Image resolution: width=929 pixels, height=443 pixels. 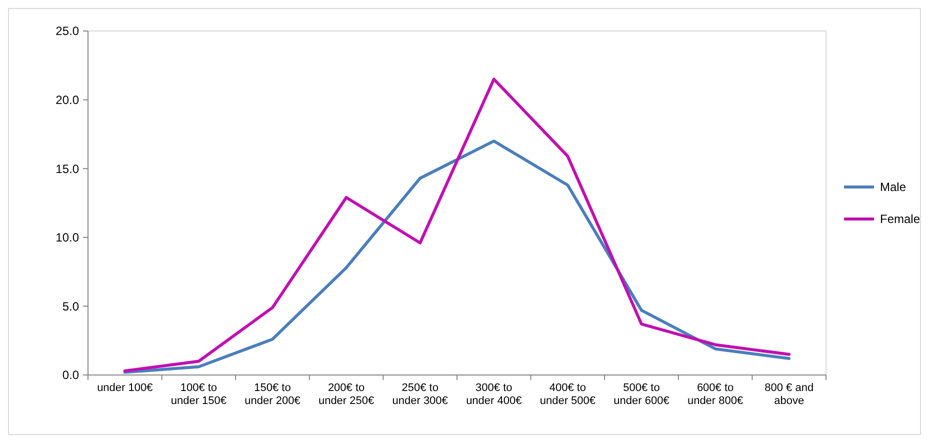 What do you see at coordinates (494, 394) in the screenshot?
I see `x-tick-label: 300€ to under 400€` at bounding box center [494, 394].